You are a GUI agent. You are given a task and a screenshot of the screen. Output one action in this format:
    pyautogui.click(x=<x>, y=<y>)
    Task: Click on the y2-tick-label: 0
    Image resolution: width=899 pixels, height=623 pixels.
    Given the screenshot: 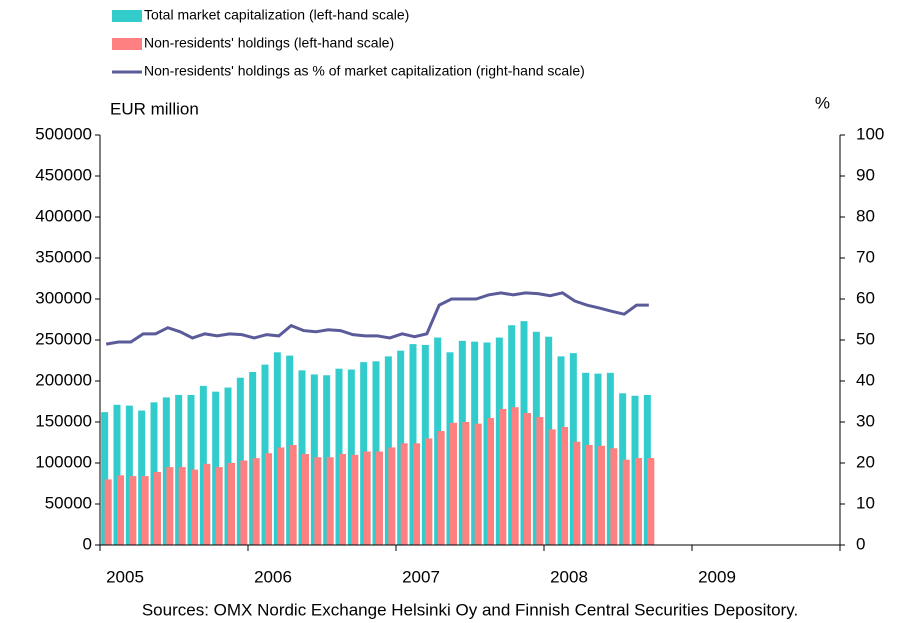 What is the action you would take?
    pyautogui.click(x=860, y=543)
    